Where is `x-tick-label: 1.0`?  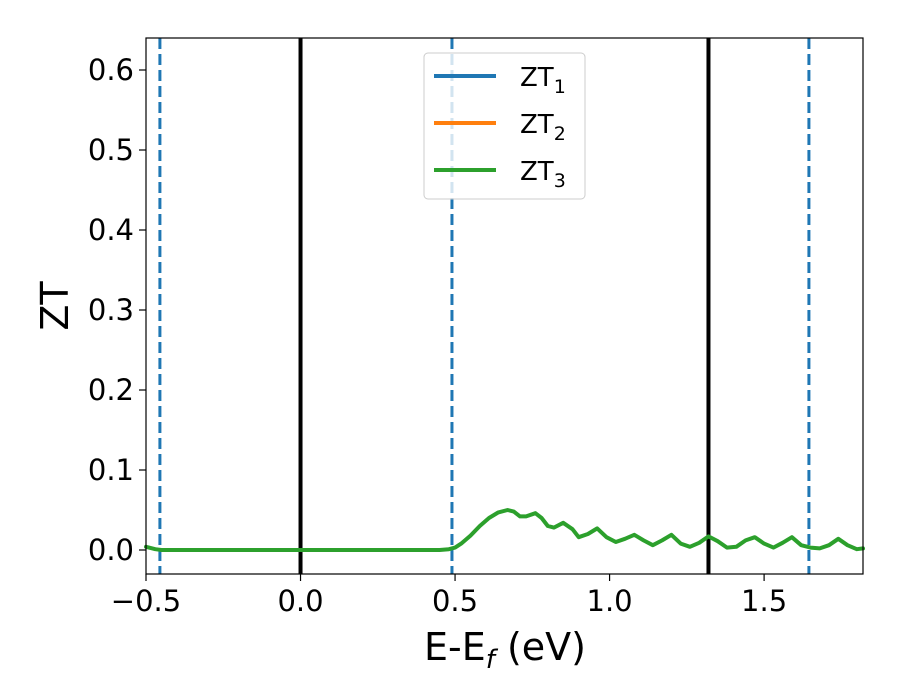 x-tick-label: 1.0 is located at coordinates (610, 601).